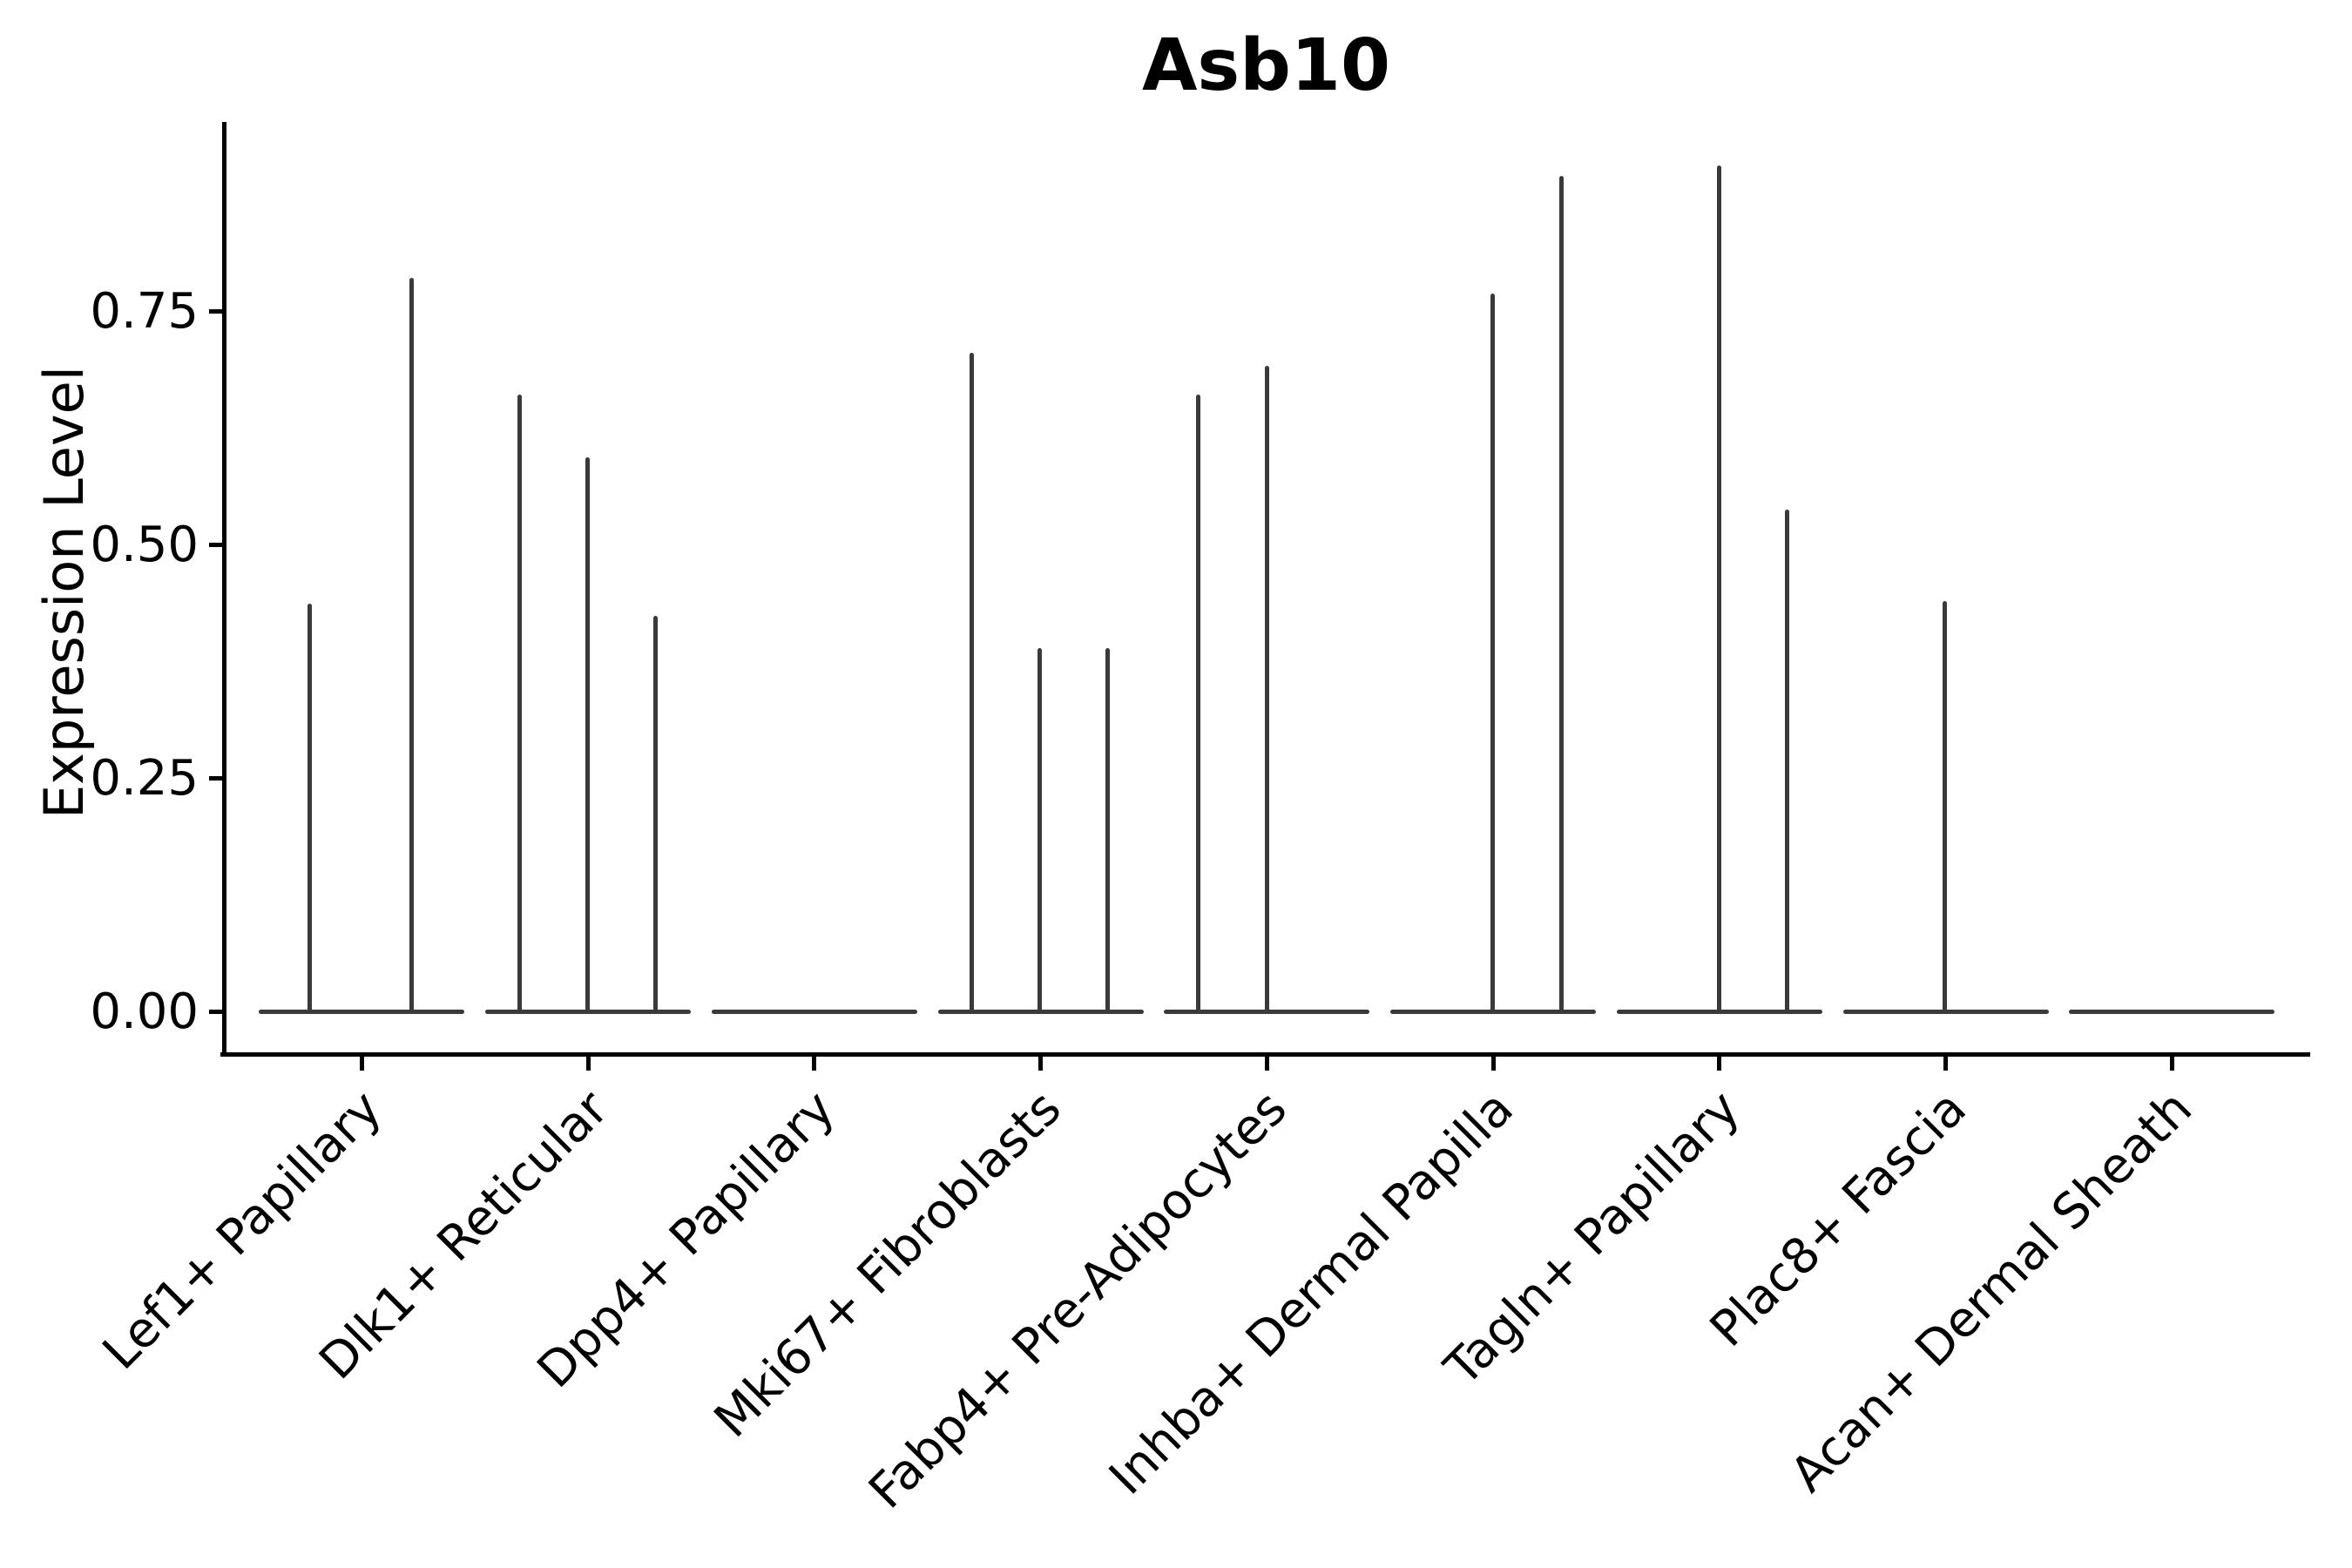  What do you see at coordinates (145, 1012) in the screenshot?
I see `y-tick-label: 0.00` at bounding box center [145, 1012].